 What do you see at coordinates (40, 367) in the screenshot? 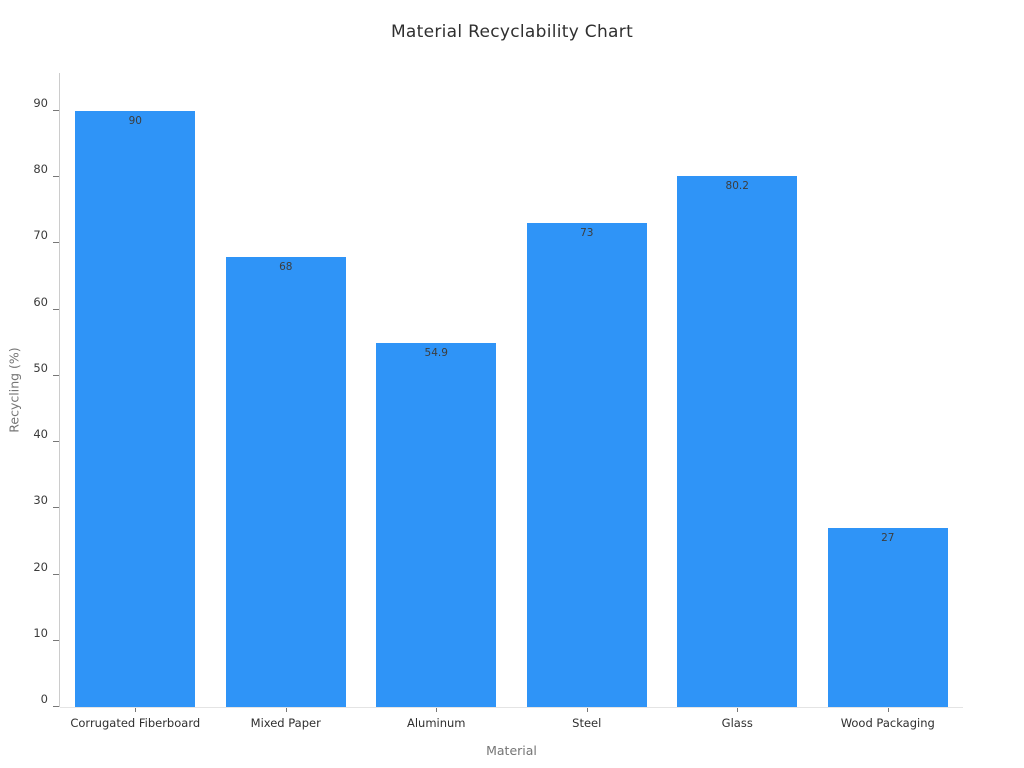
I see `y-tick-label: 50` at bounding box center [40, 367].